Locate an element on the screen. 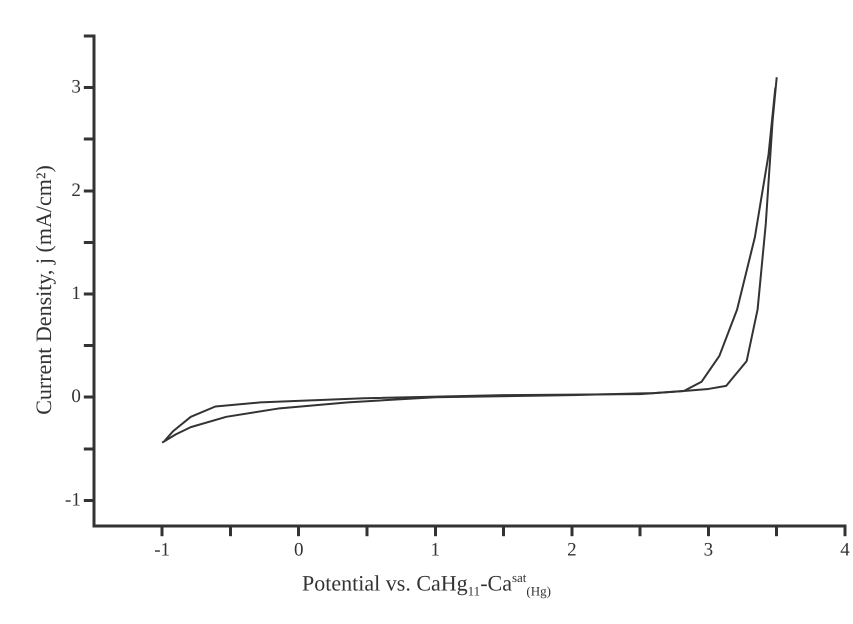 This screenshot has height=624, width=853. x-tick-label: 4 is located at coordinates (845, 550).